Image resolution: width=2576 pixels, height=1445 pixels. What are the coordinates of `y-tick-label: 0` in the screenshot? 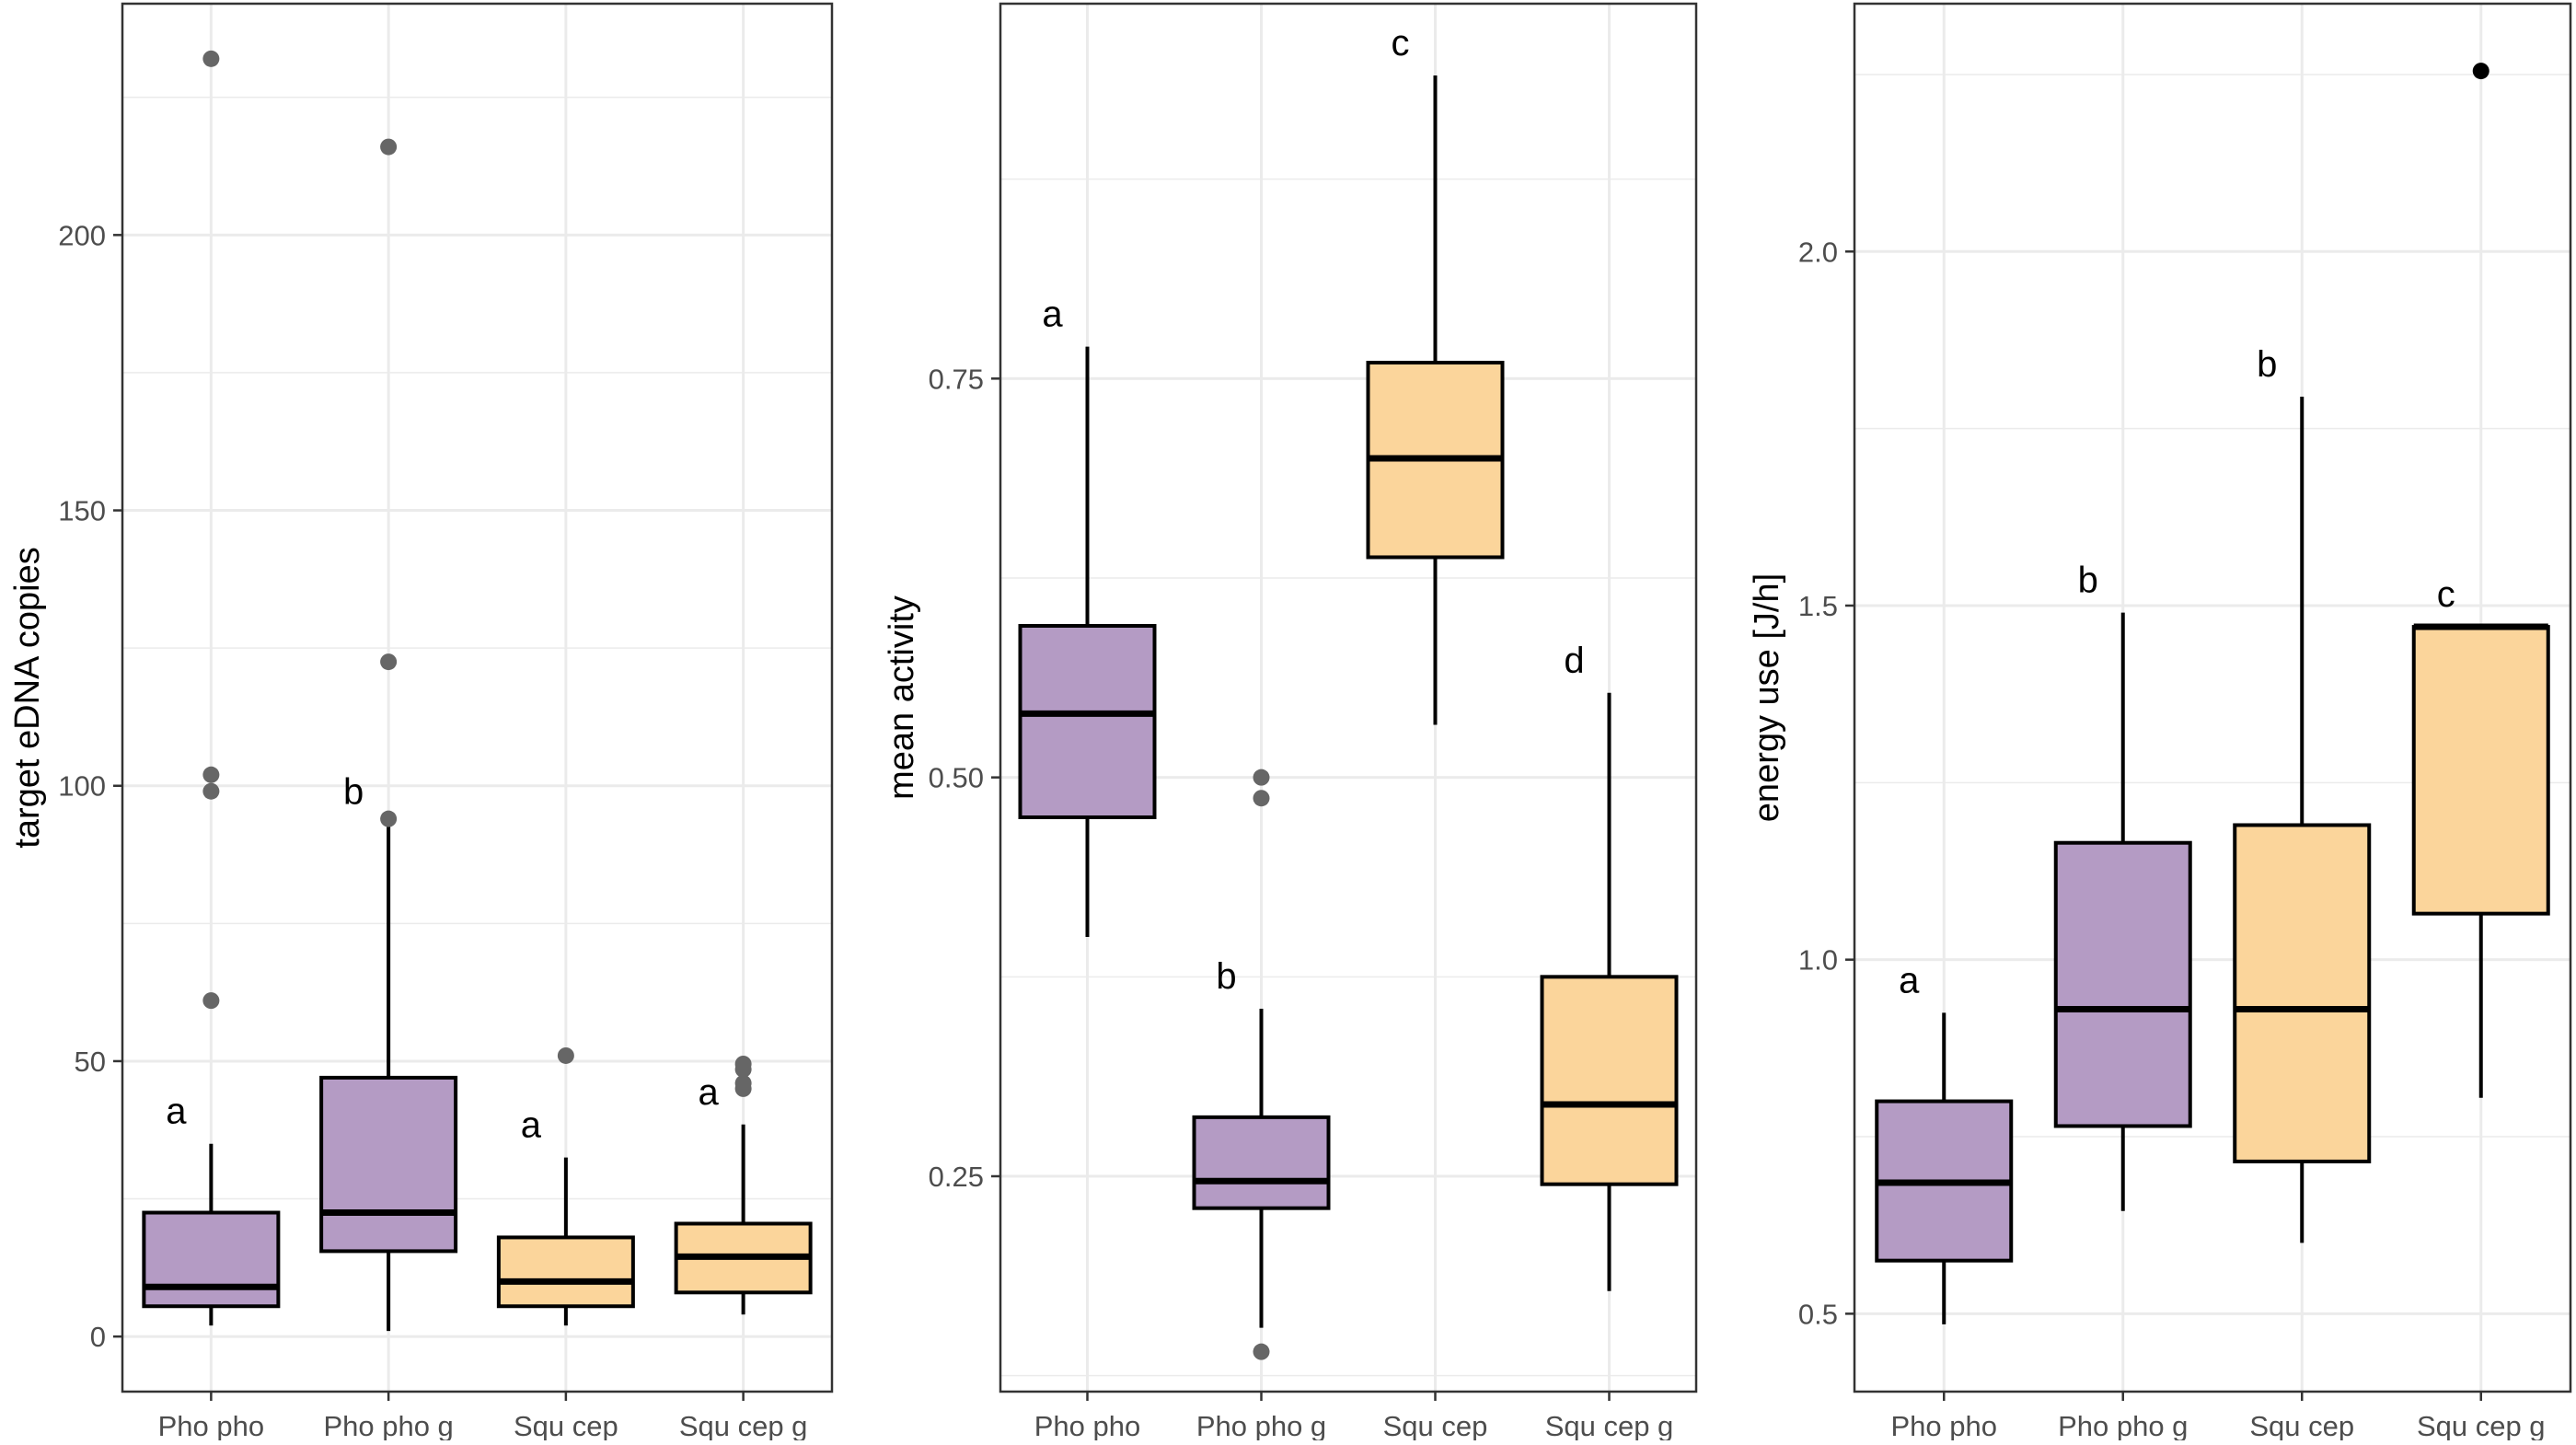 It's located at (98, 1337).